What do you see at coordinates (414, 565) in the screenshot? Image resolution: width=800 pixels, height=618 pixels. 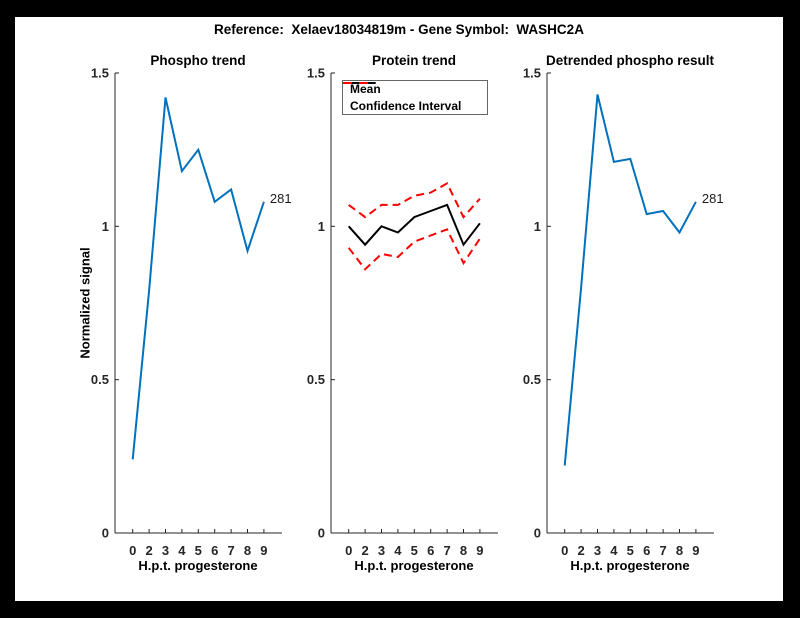 I see `x-axis-label-2: H.p.t. progesterone` at bounding box center [414, 565].